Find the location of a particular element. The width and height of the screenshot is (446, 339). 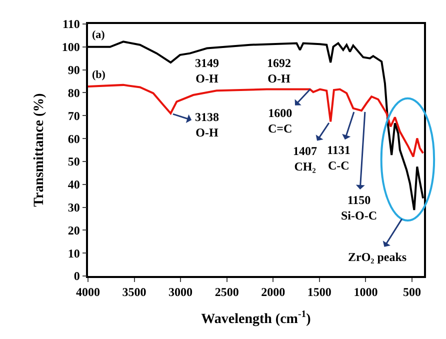

annotation: 3149 O-H is located at coordinates (207, 71).